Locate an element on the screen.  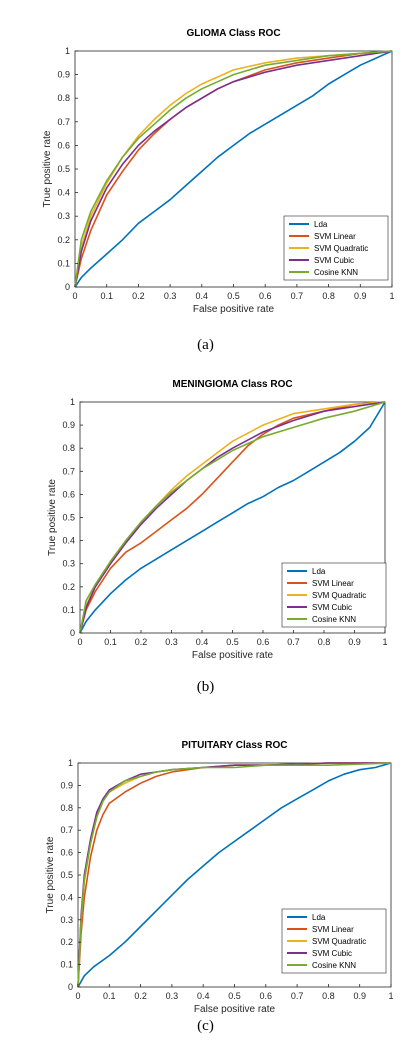
caption-b: (b) is located at coordinates (205, 687).